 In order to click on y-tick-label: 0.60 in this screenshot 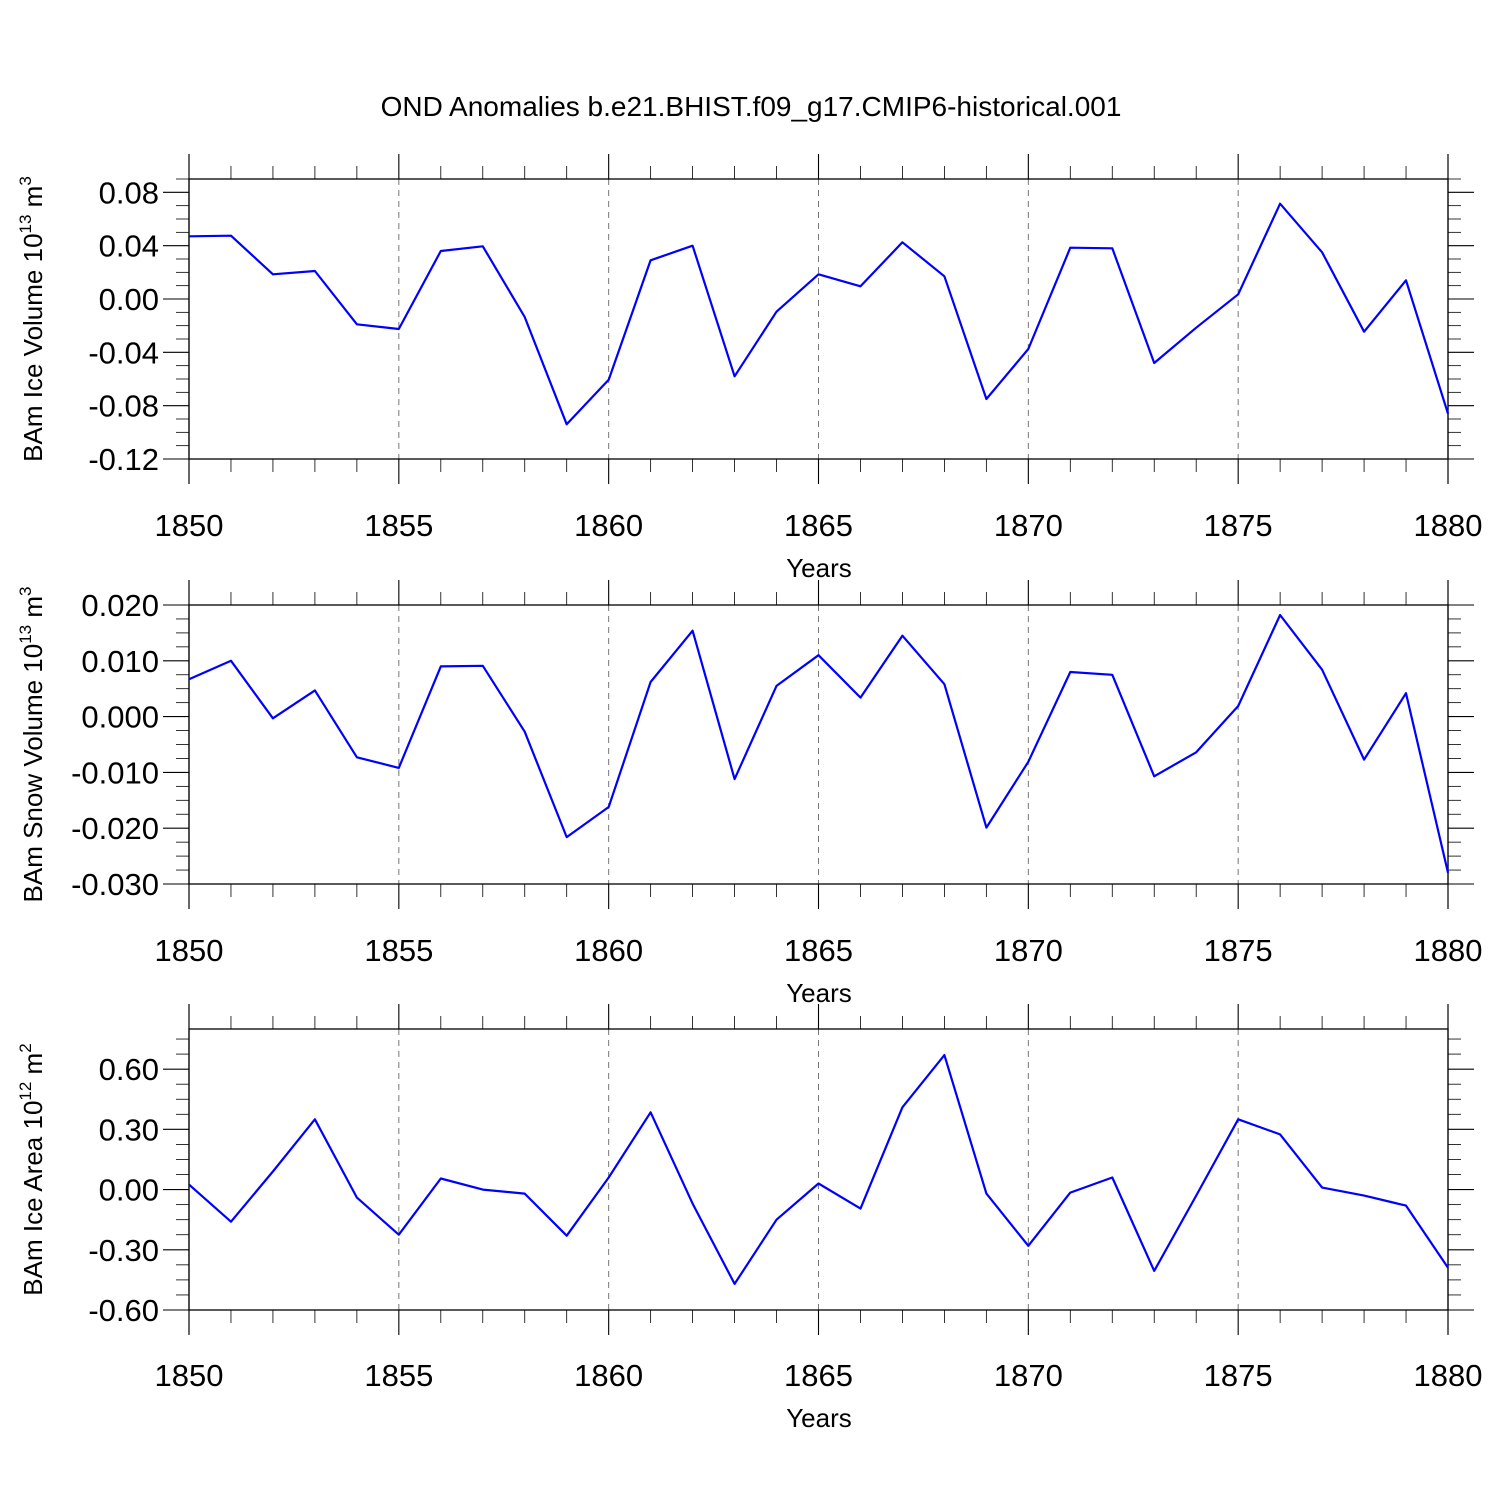, I will do `click(129, 1069)`.